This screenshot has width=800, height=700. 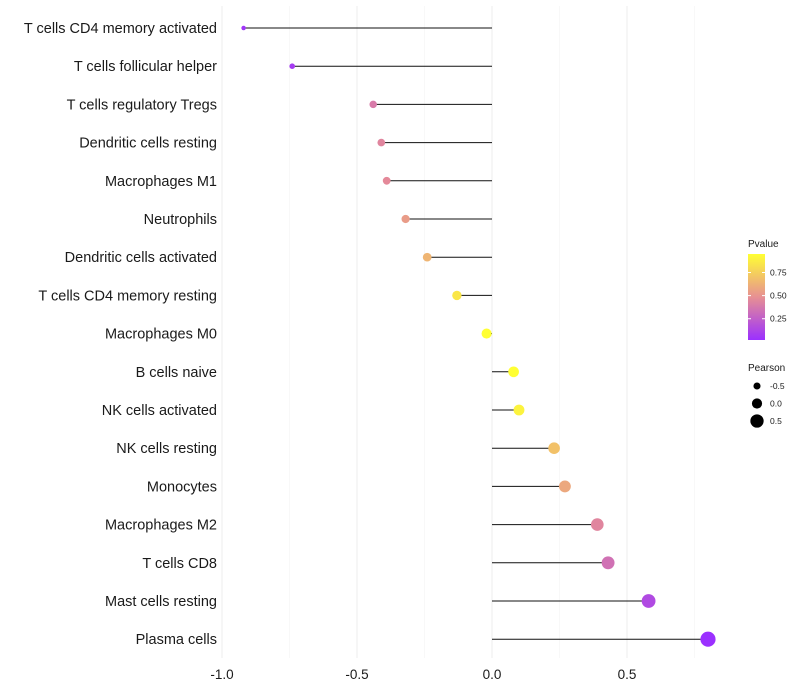 What do you see at coordinates (159, 411) in the screenshot?
I see `category-label: NK cells activated` at bounding box center [159, 411].